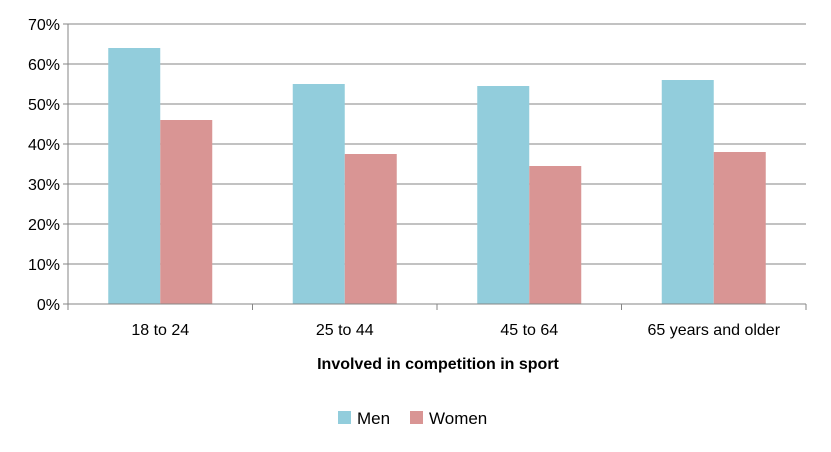  Describe the element at coordinates (44, 145) in the screenshot. I see `y-tick-label: 40%` at that location.